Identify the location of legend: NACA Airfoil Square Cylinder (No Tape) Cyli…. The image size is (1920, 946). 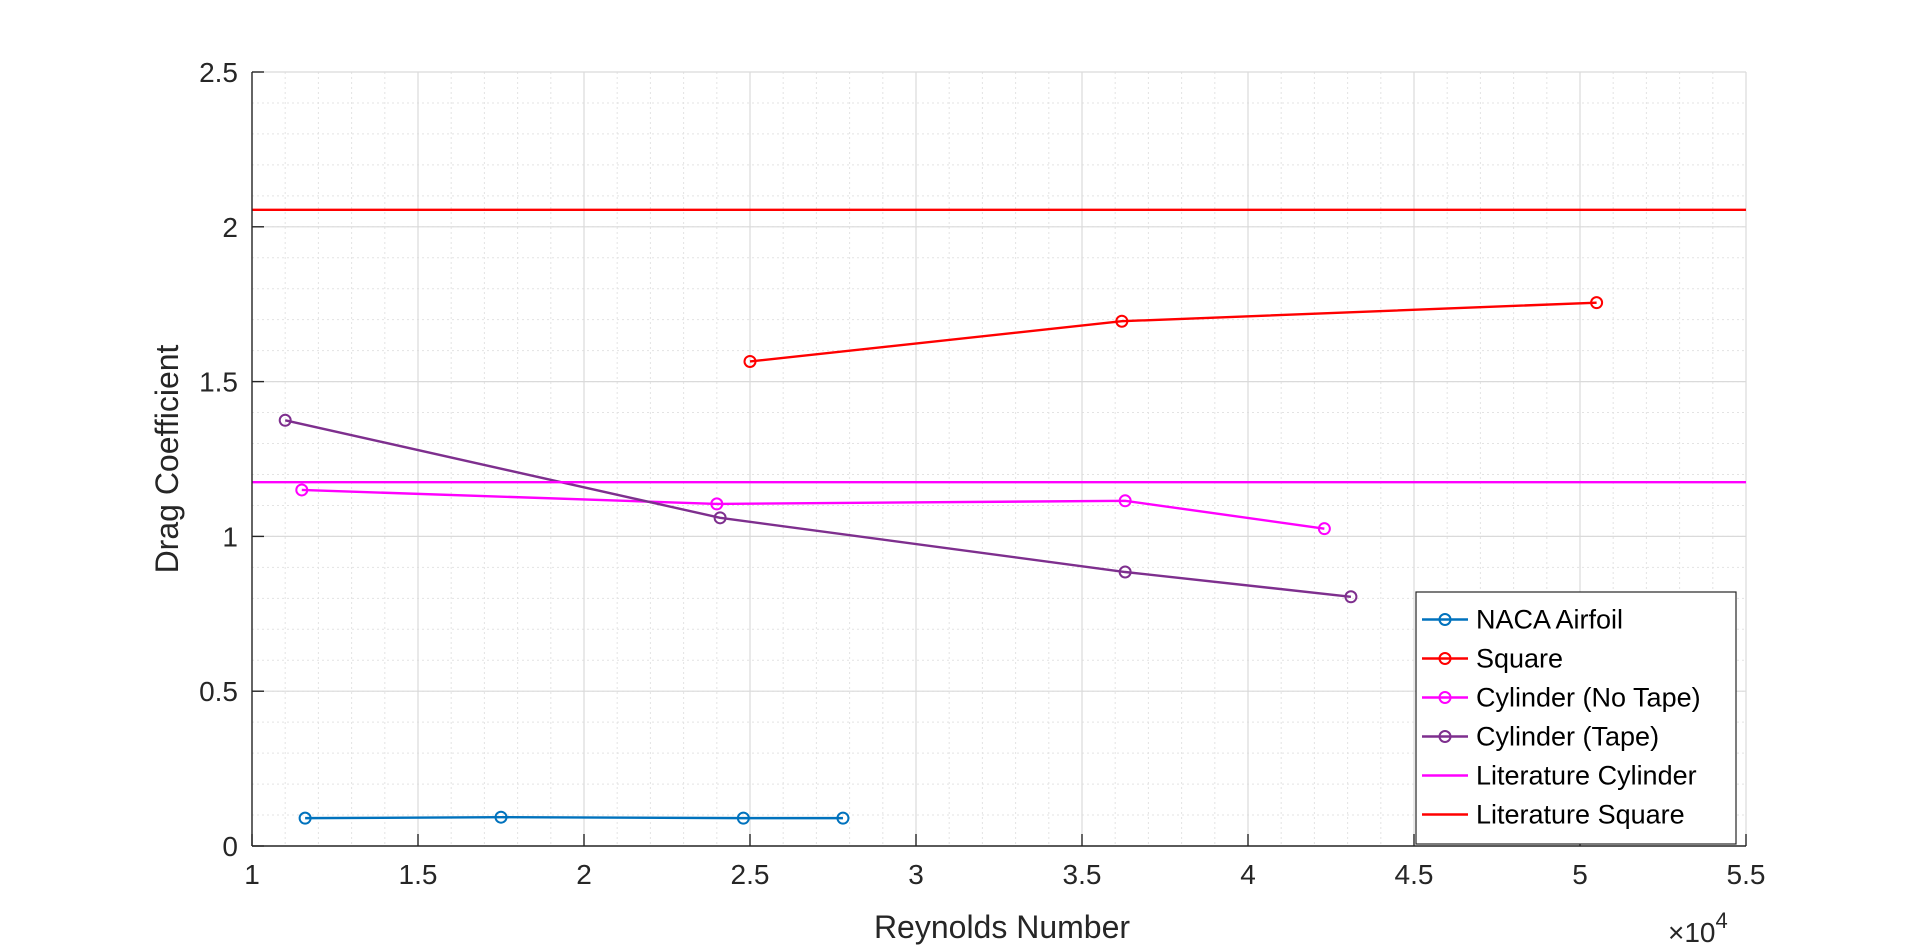
(1576, 718).